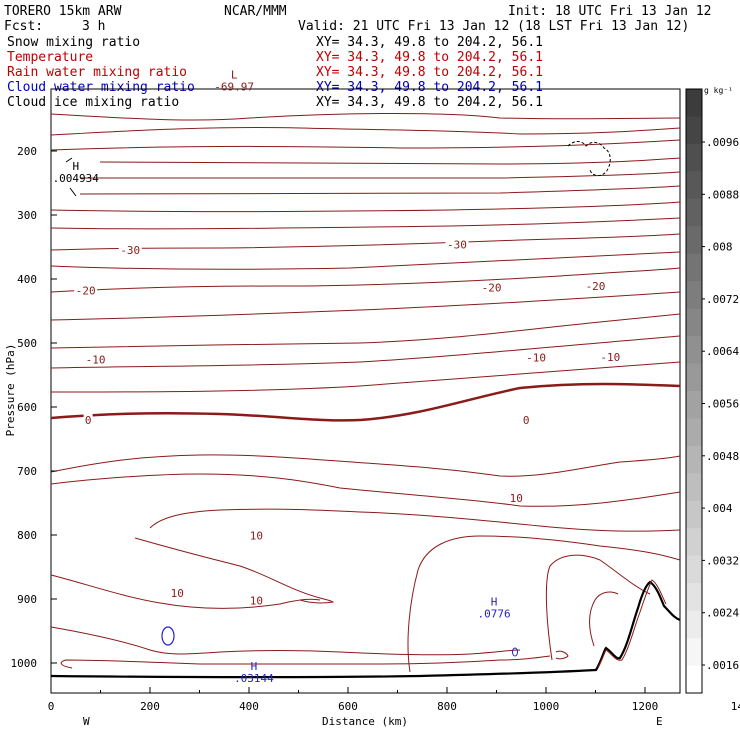 The height and width of the screenshot is (740, 740). Describe the element at coordinates (101, 87) in the screenshot. I see `field-name: Cloud water mixing ratio` at that location.